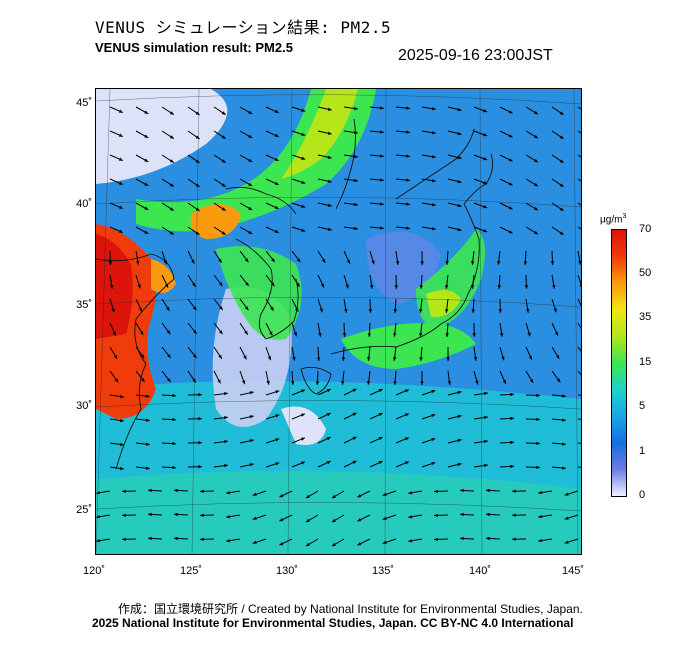  I want to click on colorbar, so click(619, 363).